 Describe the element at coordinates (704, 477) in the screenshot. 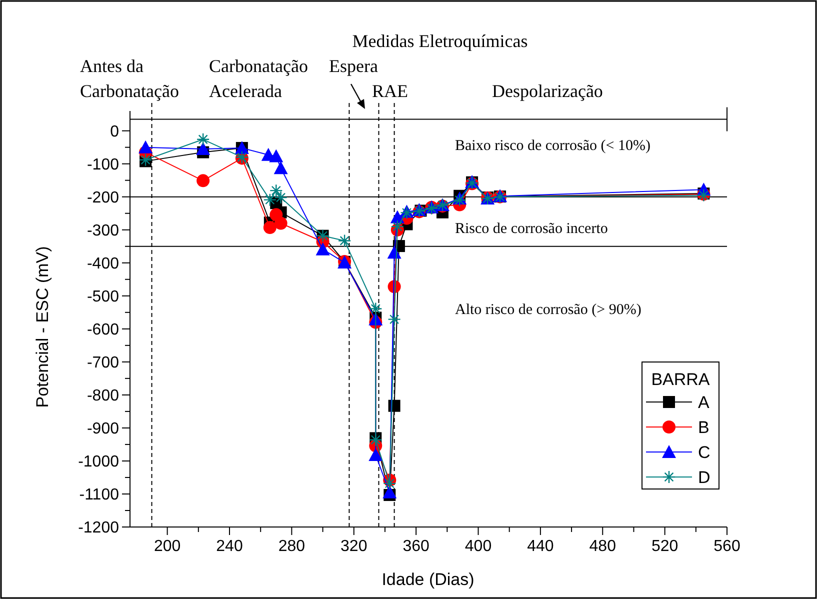

I see `legend-label: D` at that location.